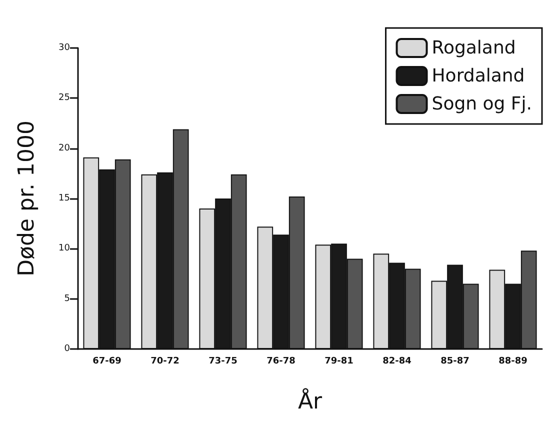 Image resolution: width=560 pixels, height=432 pixels. What do you see at coordinates (107, 361) in the screenshot?
I see `x-tick-label: 67-69` at bounding box center [107, 361].